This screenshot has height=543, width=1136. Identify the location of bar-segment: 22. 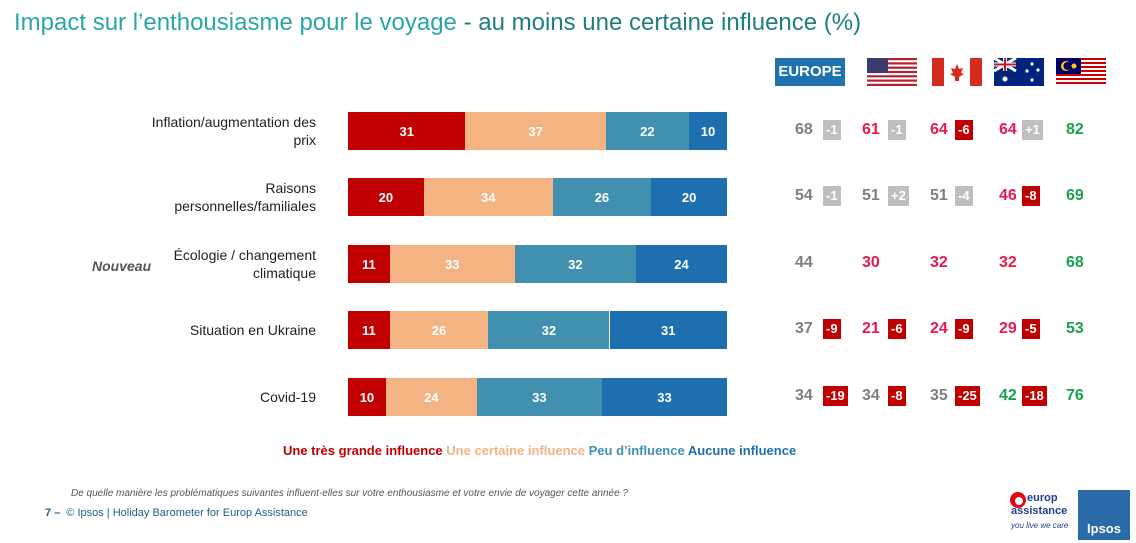
(647, 131).